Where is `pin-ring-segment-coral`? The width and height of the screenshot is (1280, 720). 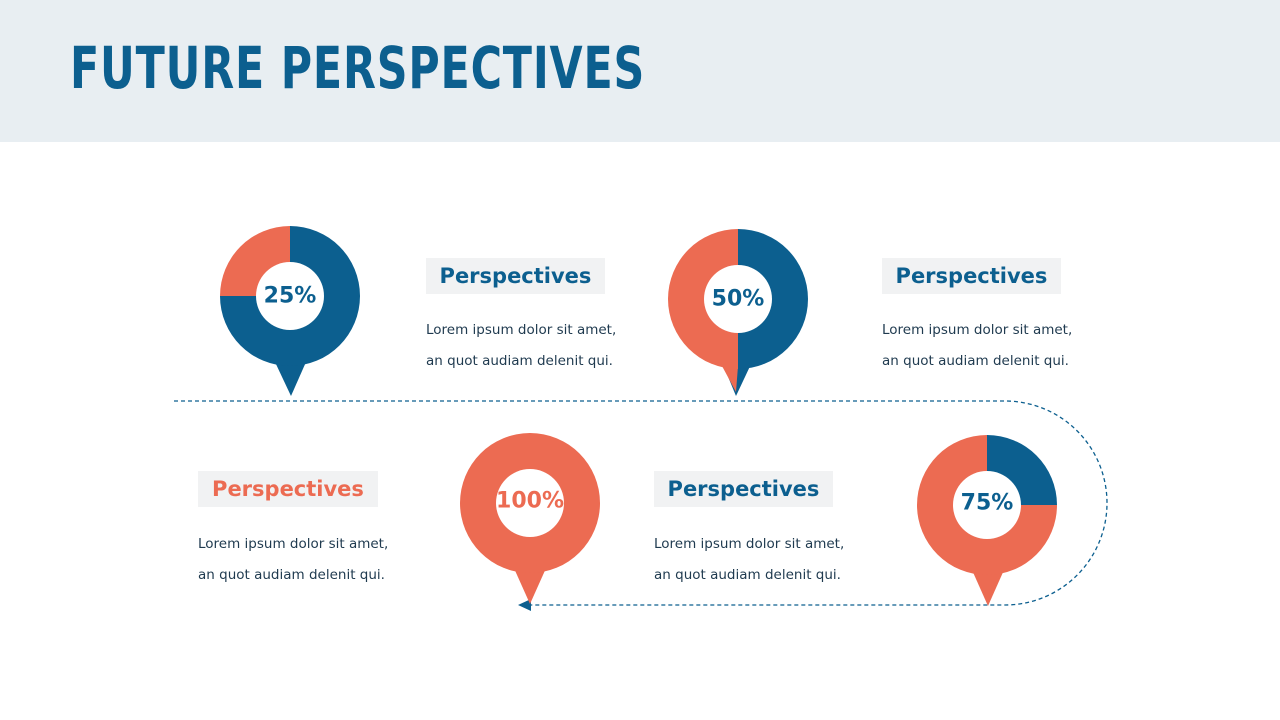 pin-ring-segment-coral is located at coordinates (703, 299).